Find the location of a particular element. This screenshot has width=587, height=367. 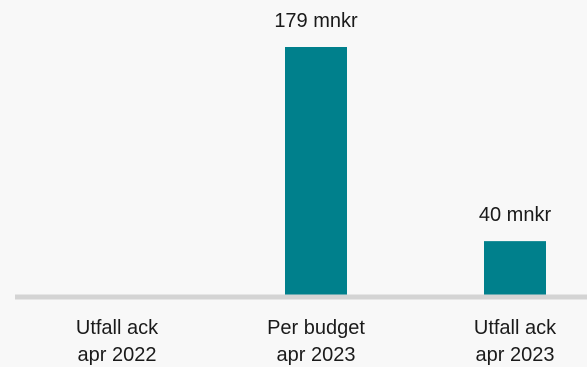

category-label-1-line-2: apr 2022 is located at coordinates (117, 355).